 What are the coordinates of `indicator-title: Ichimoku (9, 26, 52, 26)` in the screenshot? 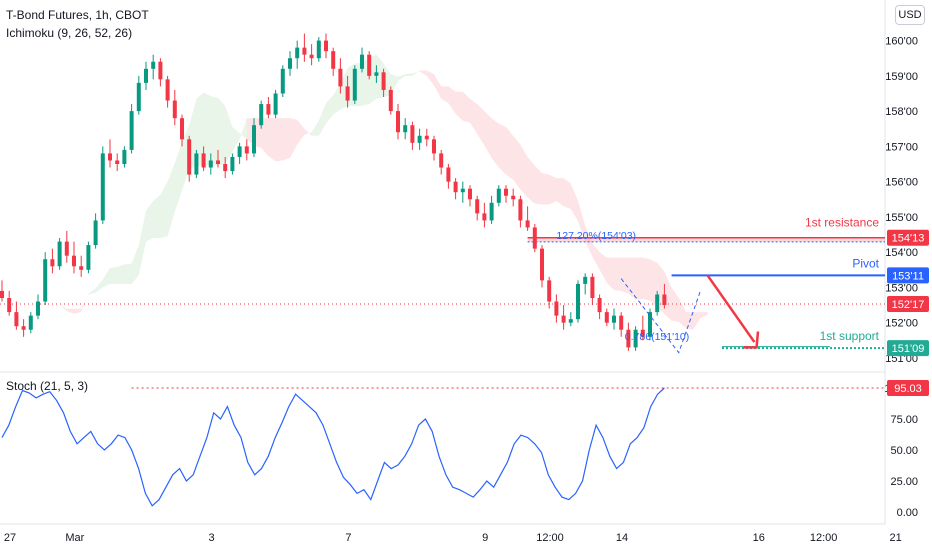 It's located at (69, 33).